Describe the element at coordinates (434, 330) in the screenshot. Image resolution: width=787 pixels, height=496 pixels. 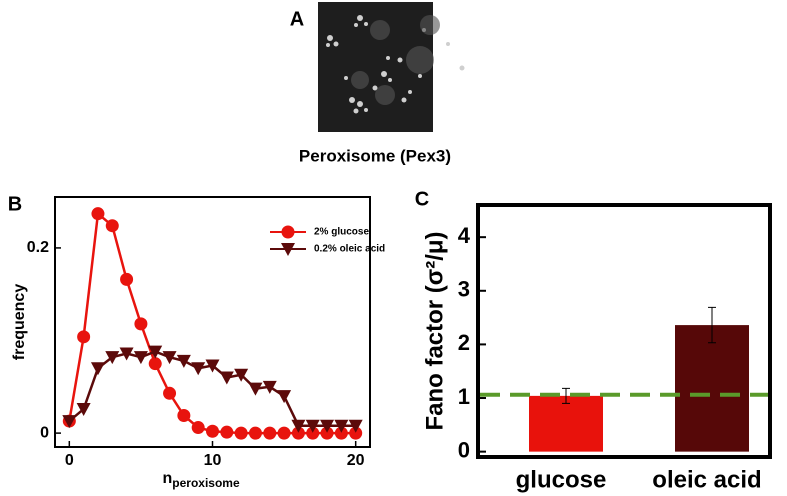
I see `y-axis-label: Fano factor (σ²/μ)` at that location.